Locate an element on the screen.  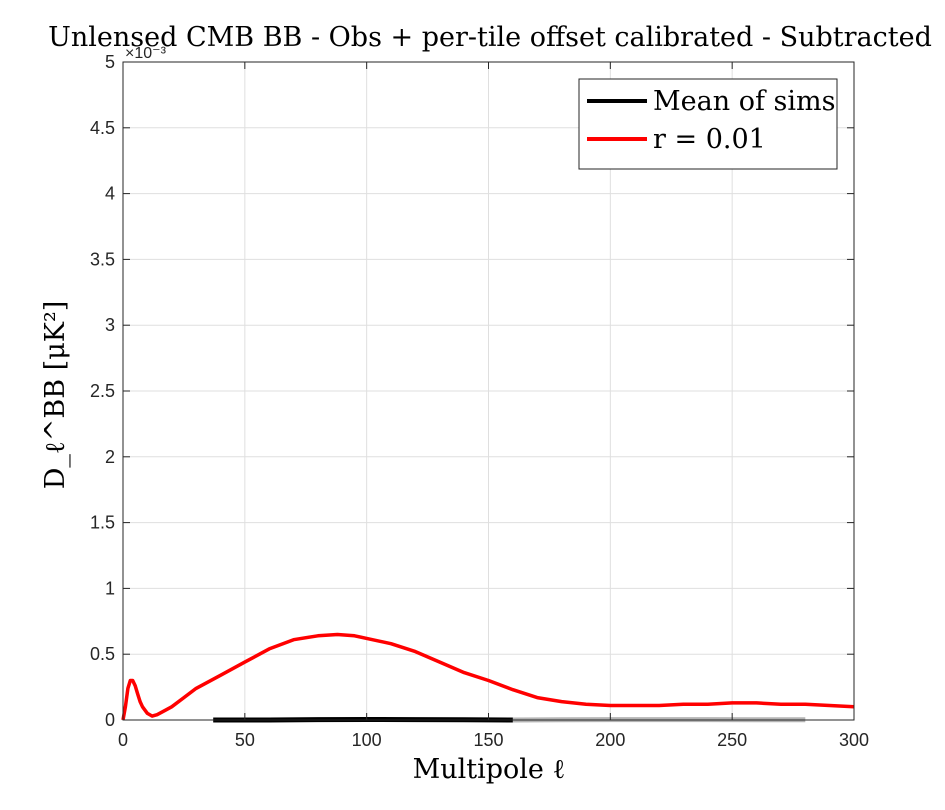
y-tick-label: 1.5 is located at coordinates (102, 523).